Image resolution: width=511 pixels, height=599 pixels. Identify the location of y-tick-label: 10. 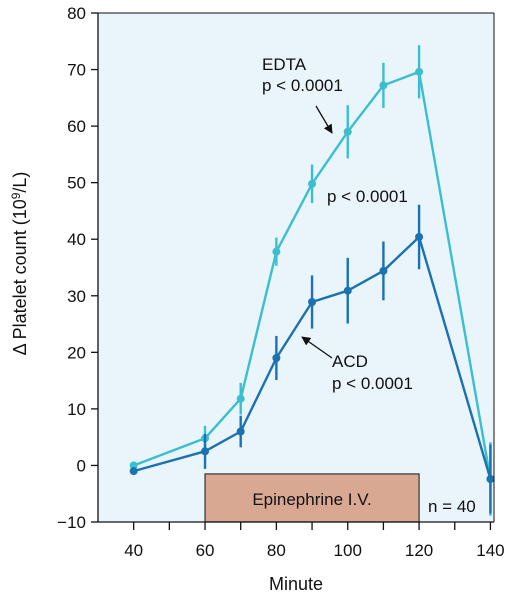
(76, 409).